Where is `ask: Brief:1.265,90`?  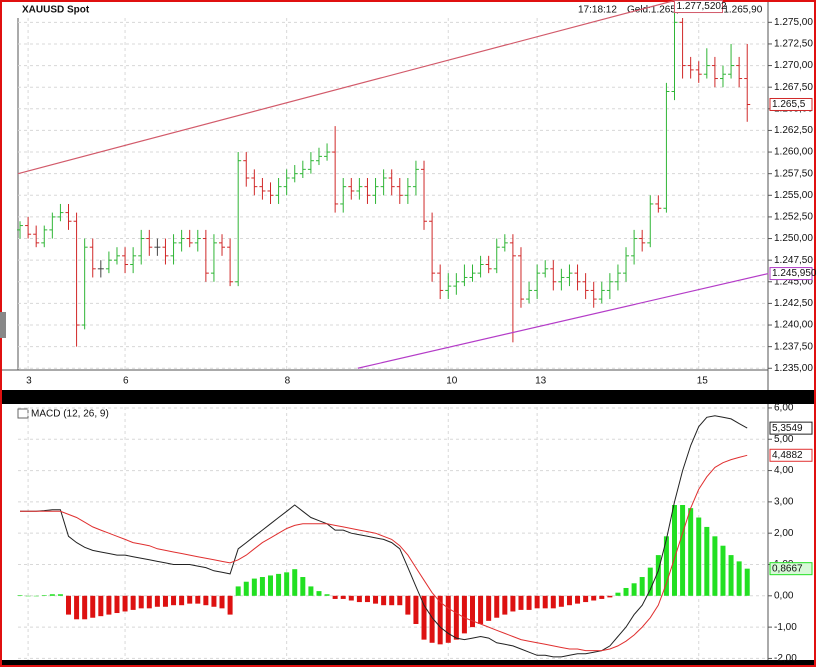 ask: Brief:1.265,90 is located at coordinates (731, 10).